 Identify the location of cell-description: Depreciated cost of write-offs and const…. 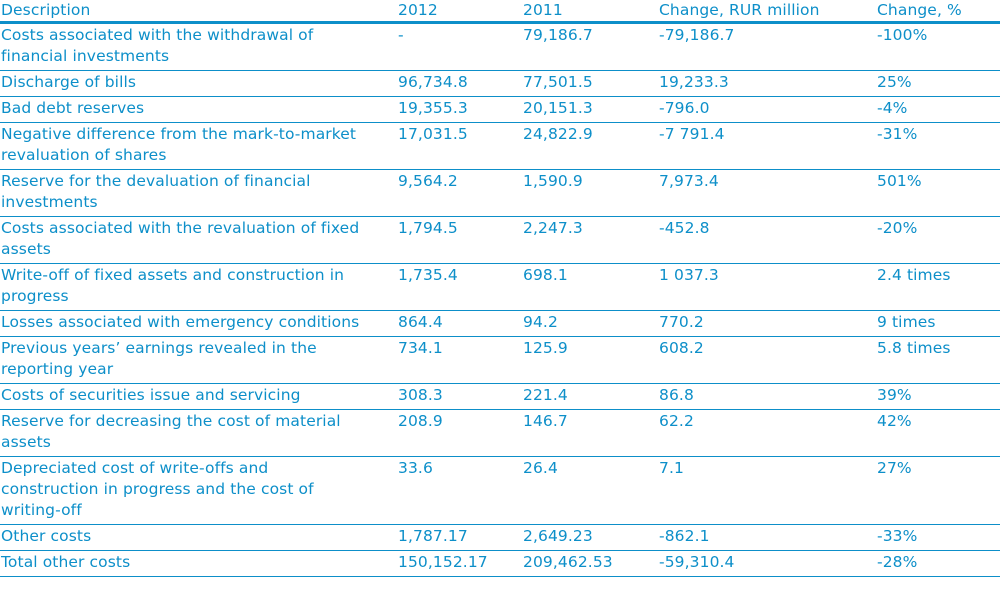
(198, 490).